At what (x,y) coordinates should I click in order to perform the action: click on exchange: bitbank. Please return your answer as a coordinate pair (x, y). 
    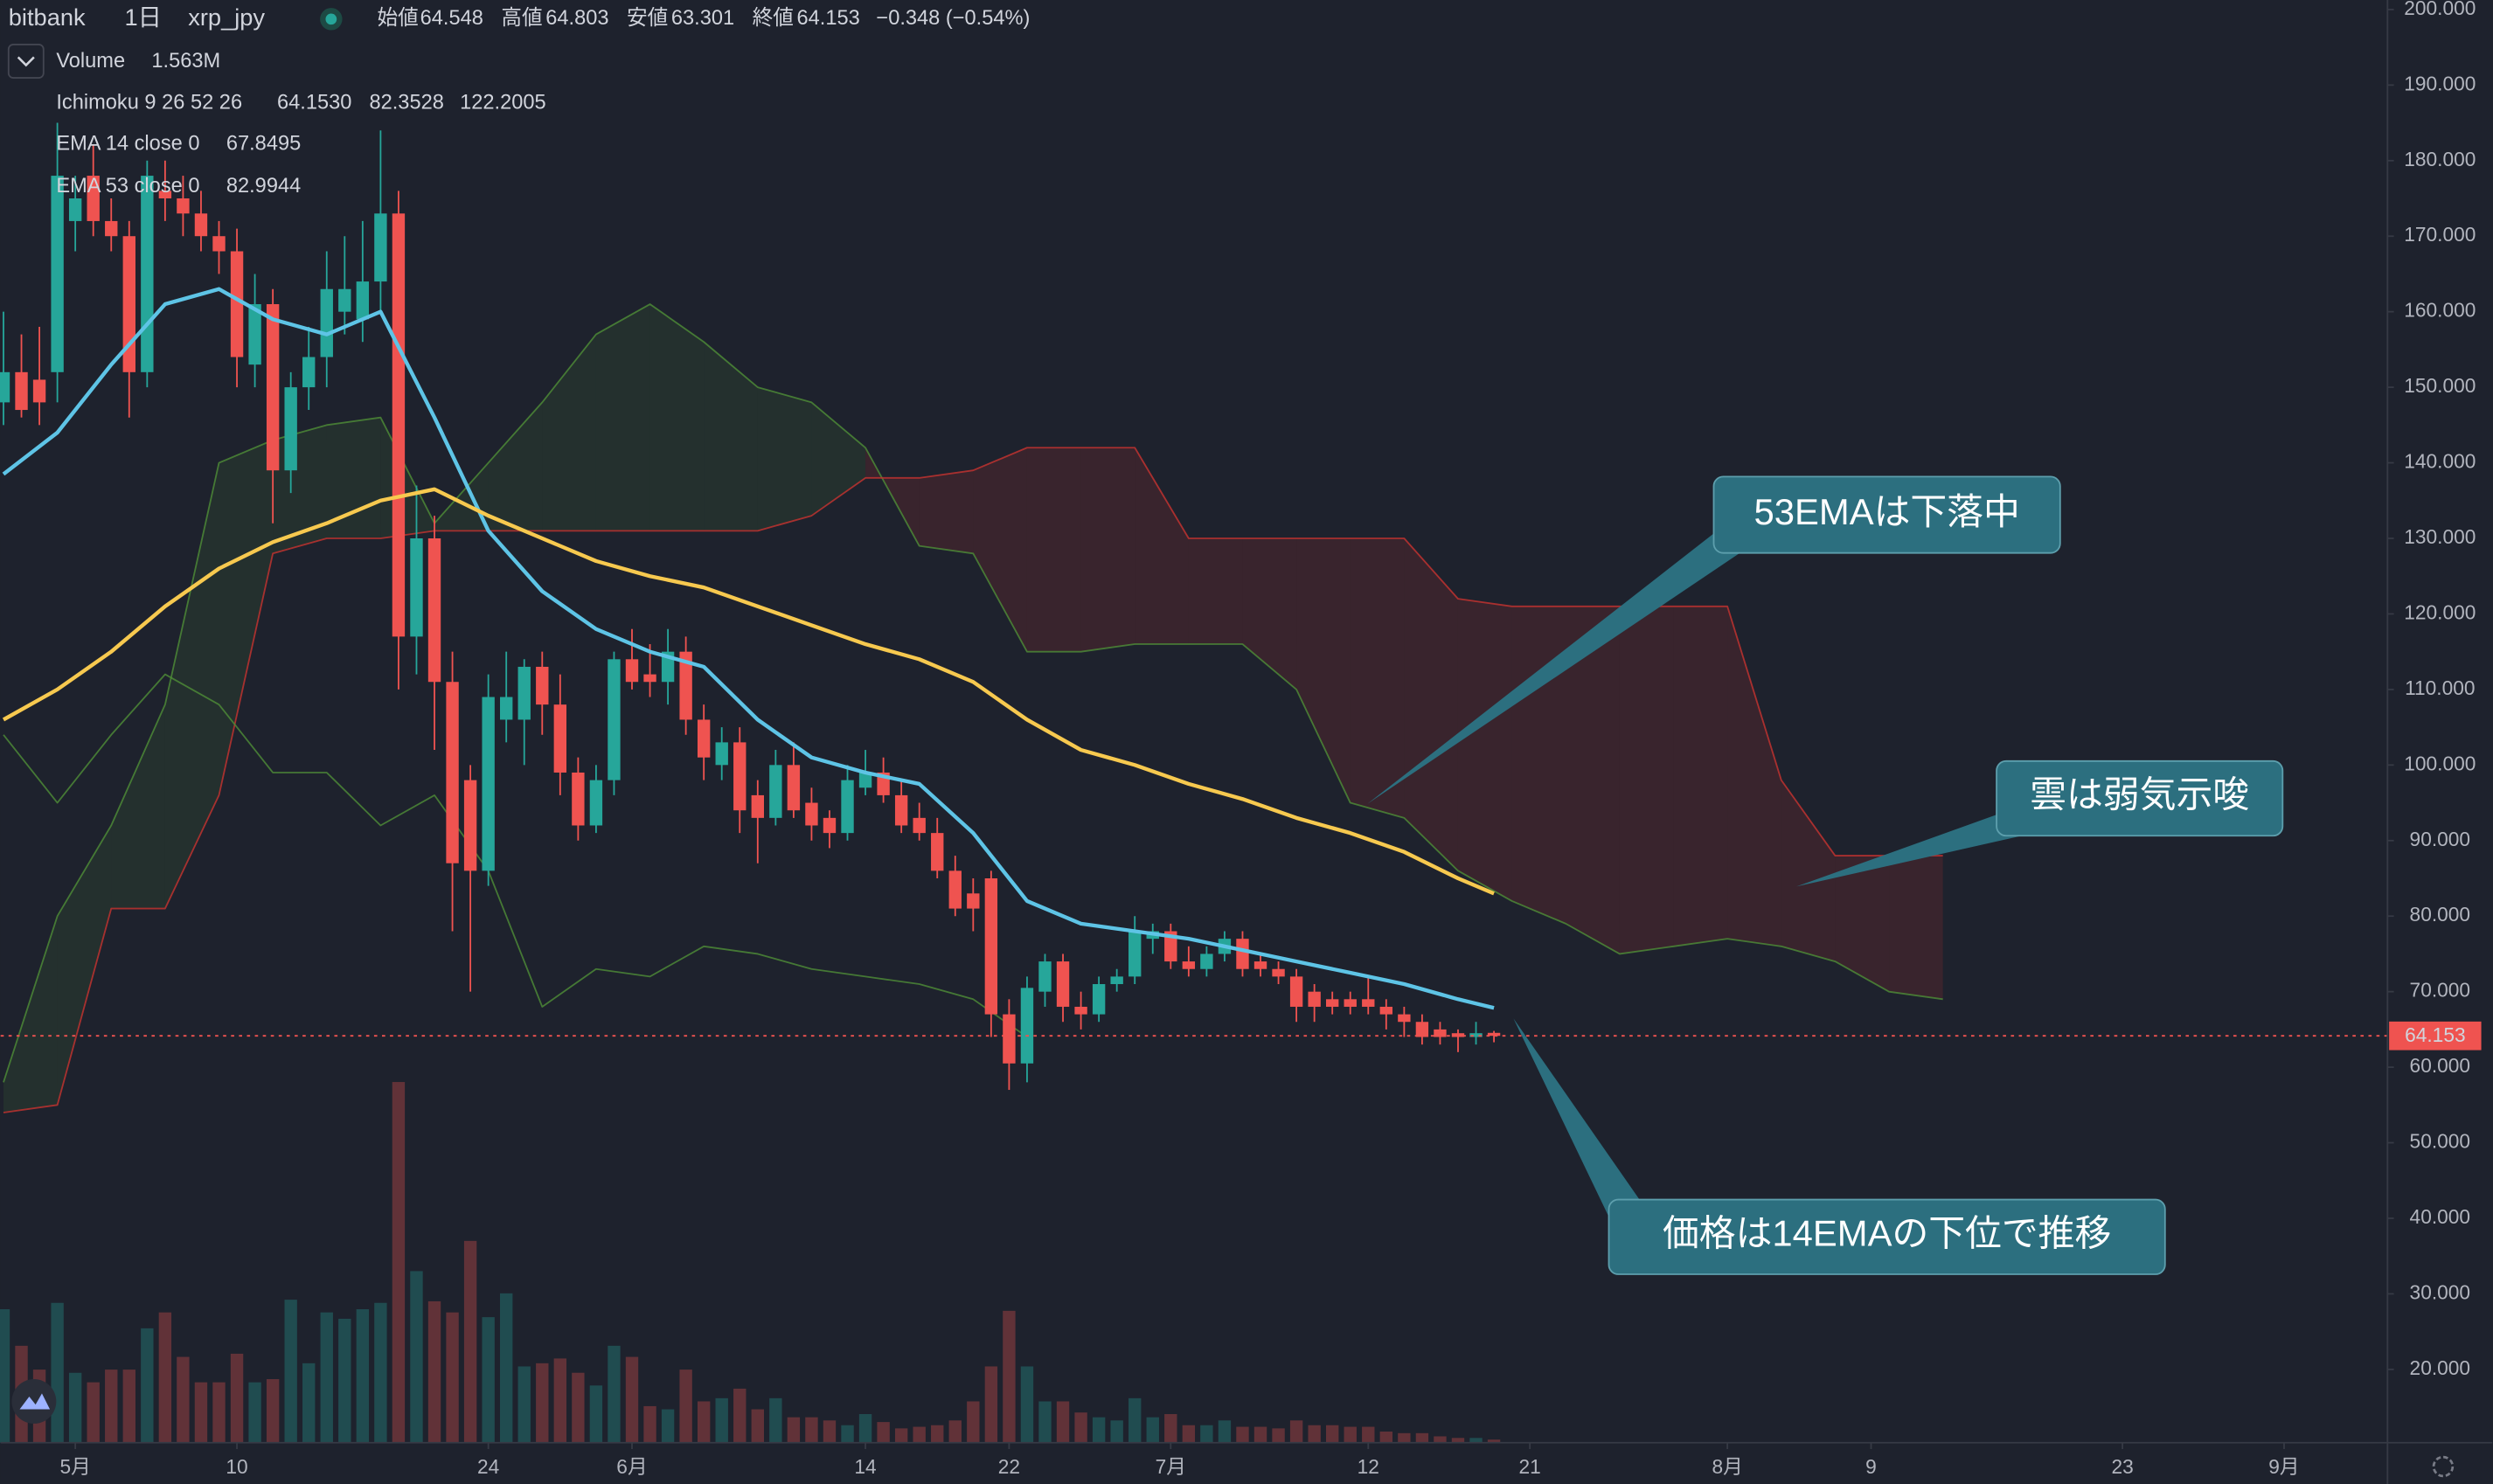
    Looking at the image, I should click on (47, 17).